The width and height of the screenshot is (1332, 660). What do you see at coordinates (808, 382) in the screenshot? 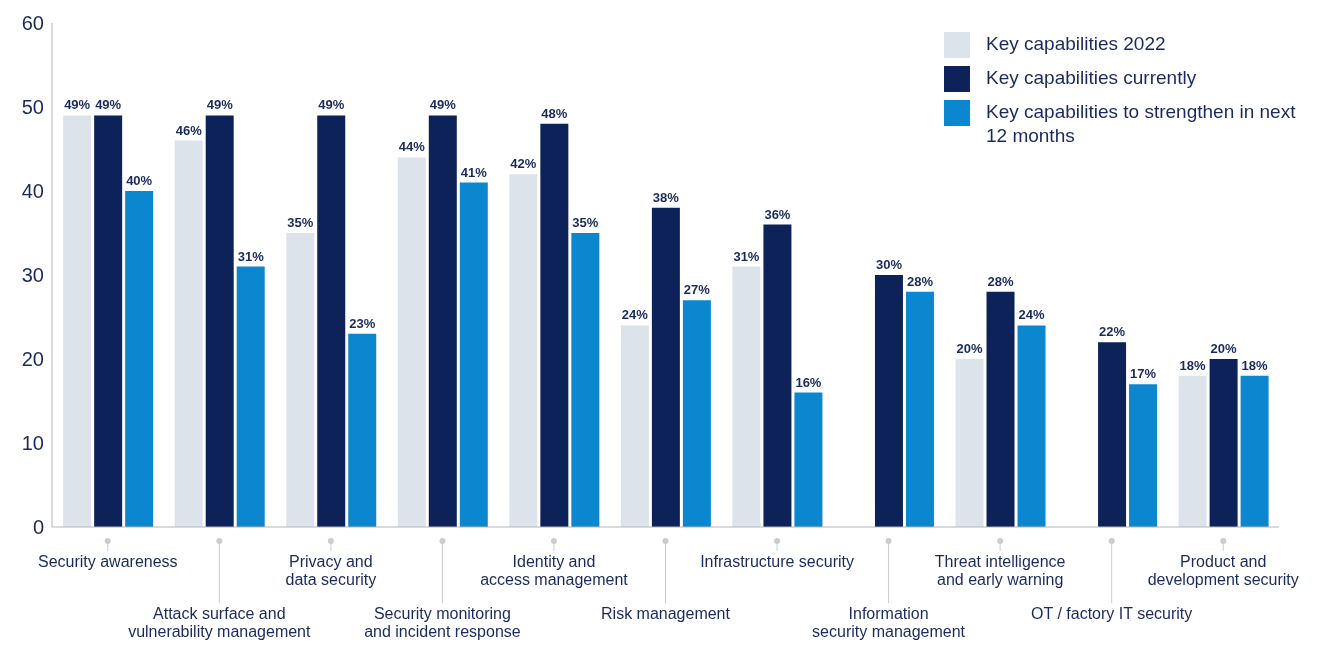
I see `data-label: 16%` at bounding box center [808, 382].